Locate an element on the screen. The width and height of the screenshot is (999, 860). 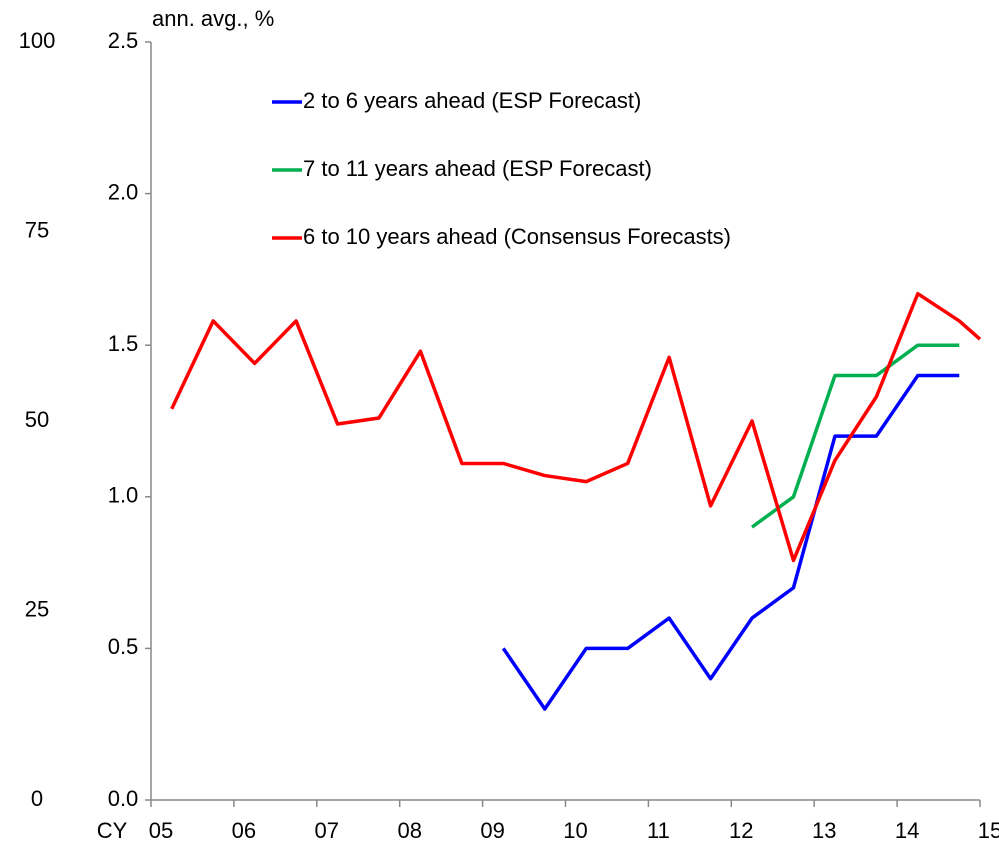
x-tick-label: 08 is located at coordinates (409, 830).